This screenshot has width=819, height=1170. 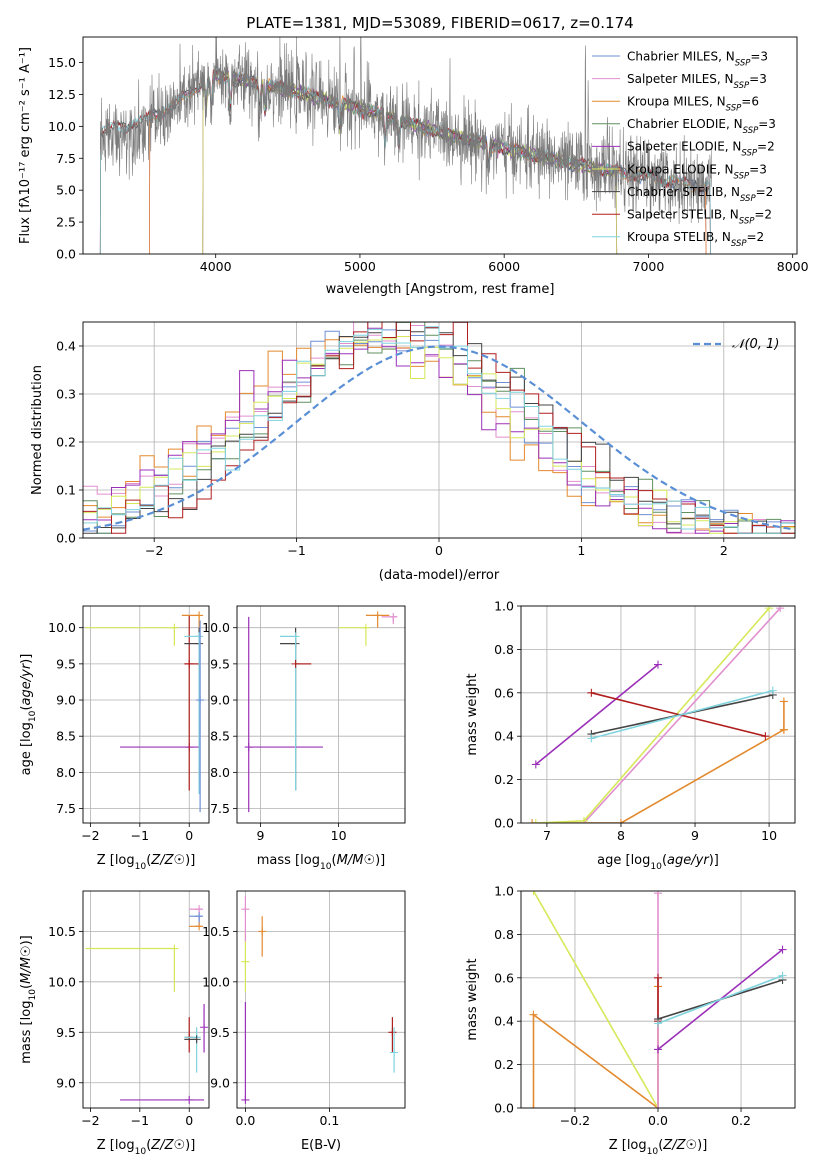 What do you see at coordinates (676, 102) in the screenshot?
I see `legend-text: Kroupa MILES, N` at bounding box center [676, 102].